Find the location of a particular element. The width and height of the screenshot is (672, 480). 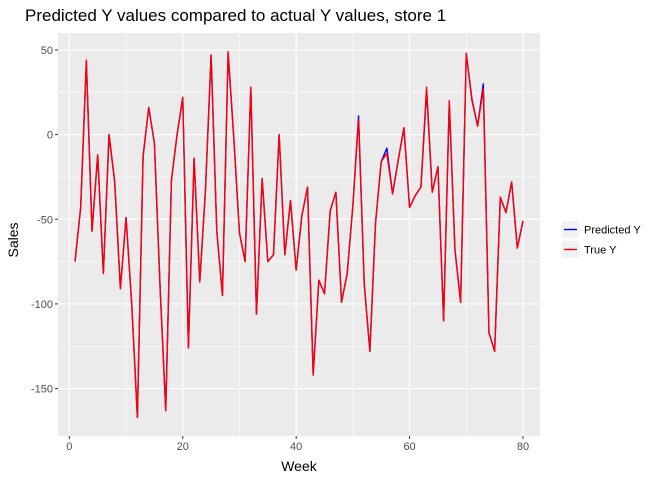

x-axis-title: Week is located at coordinates (299, 466).